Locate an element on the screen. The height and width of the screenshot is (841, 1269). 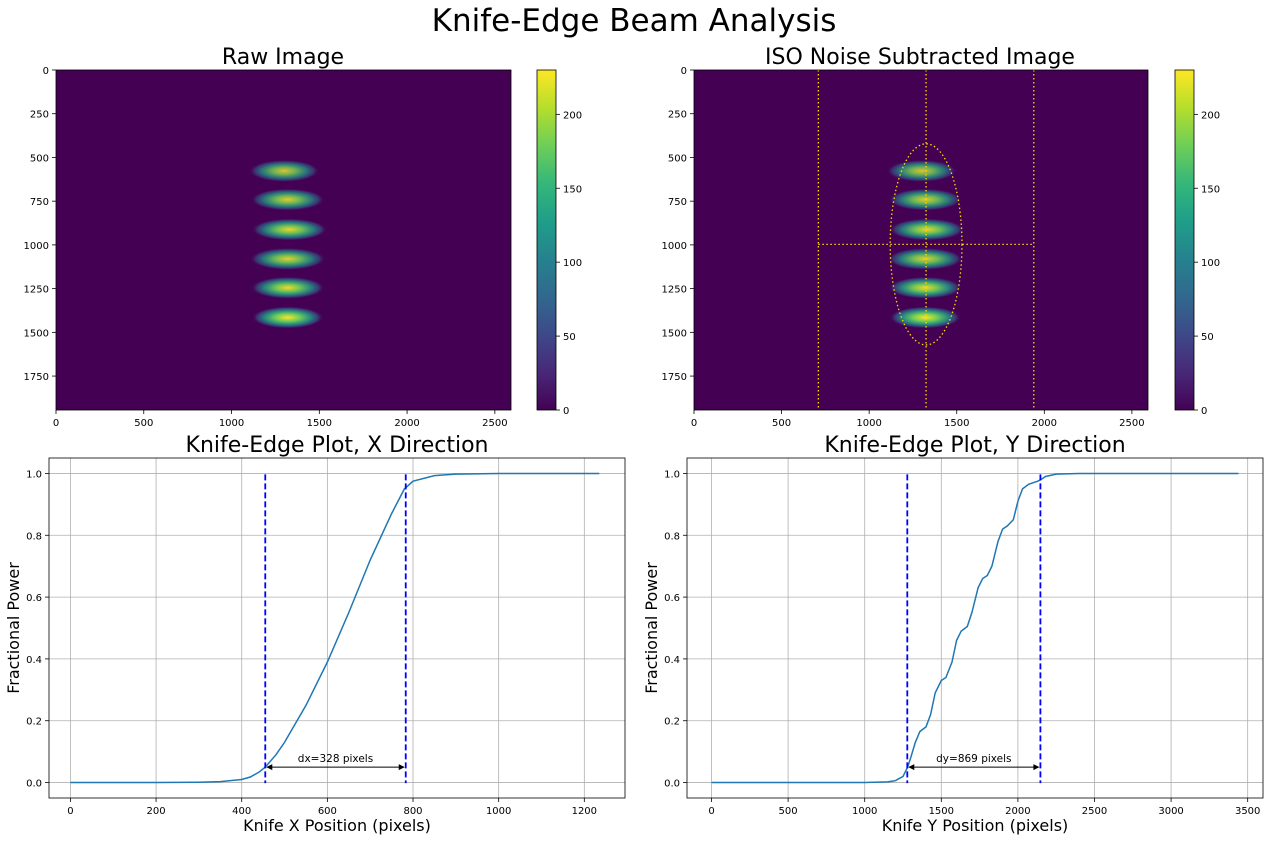
y-tick-label: 0.4 is located at coordinates (34, 660).